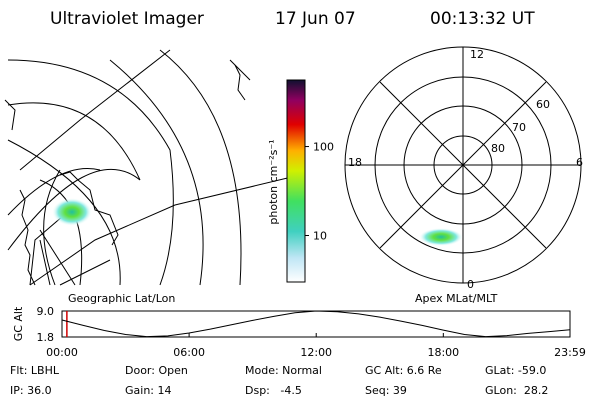  Describe the element at coordinates (18, 323) in the screenshot. I see `y-axis-label: GC Alt` at that location.